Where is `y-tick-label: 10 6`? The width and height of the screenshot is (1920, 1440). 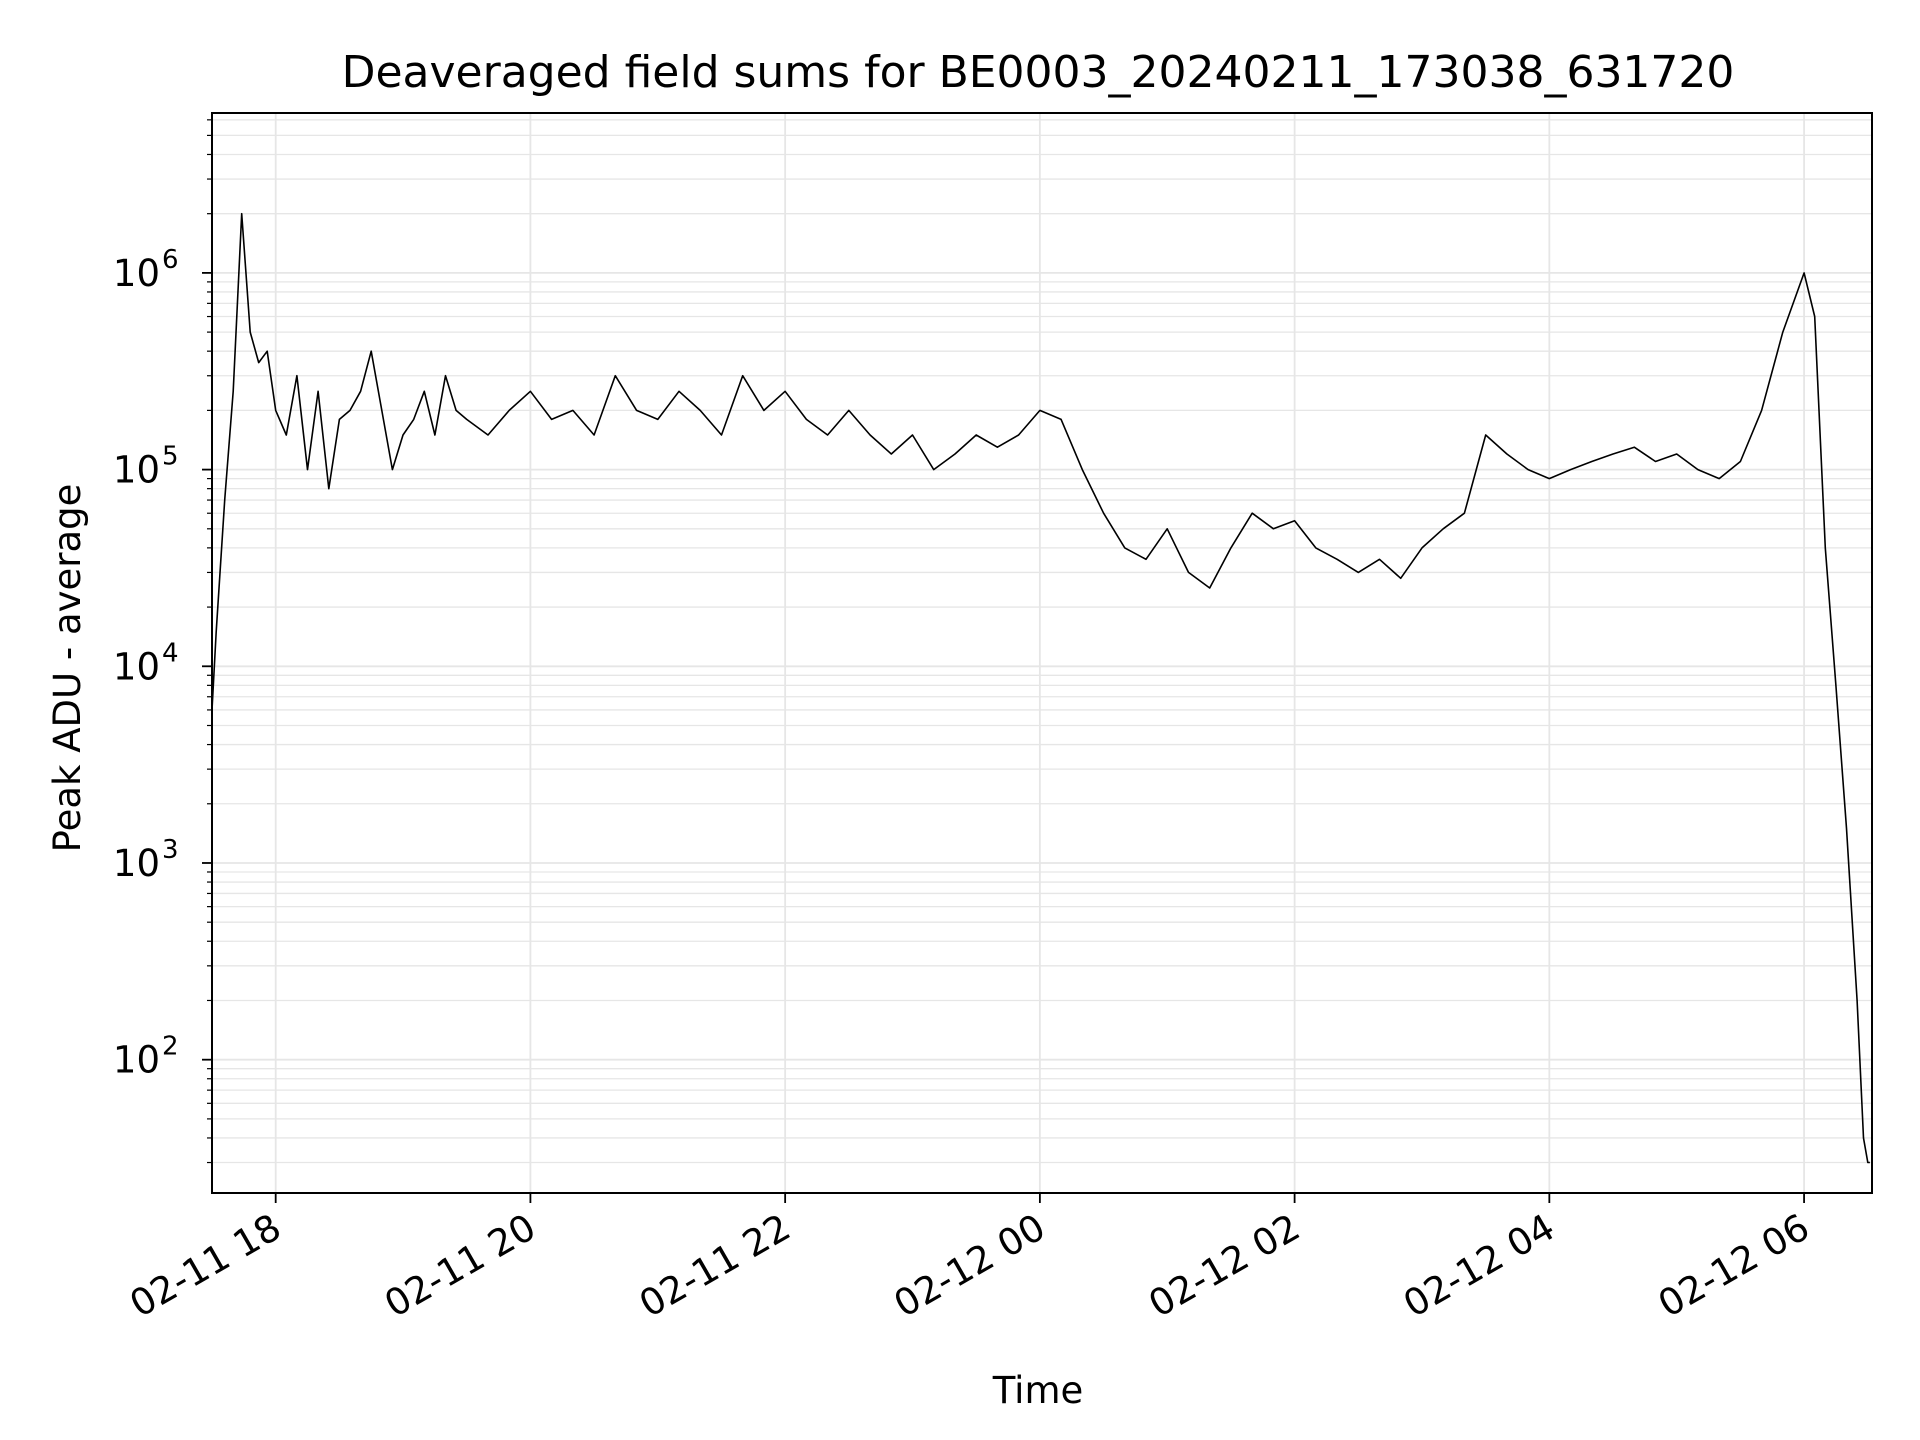 y-tick-label: 10 6 is located at coordinates (146, 270).